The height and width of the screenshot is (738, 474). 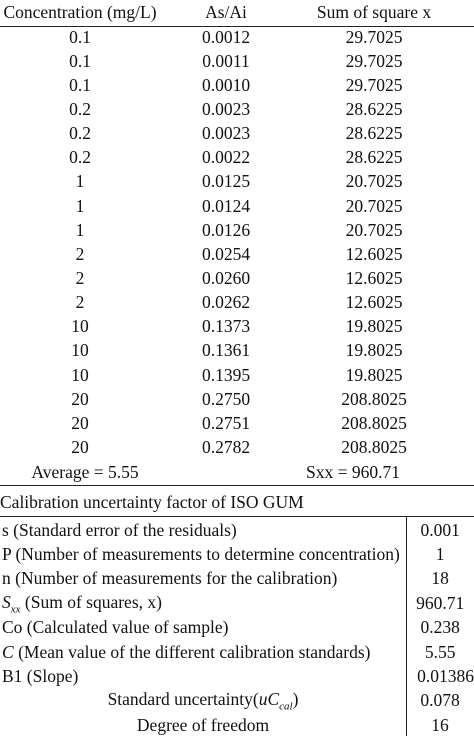 I want to click on as-ai-cell: 0.0260, so click(x=226, y=277).